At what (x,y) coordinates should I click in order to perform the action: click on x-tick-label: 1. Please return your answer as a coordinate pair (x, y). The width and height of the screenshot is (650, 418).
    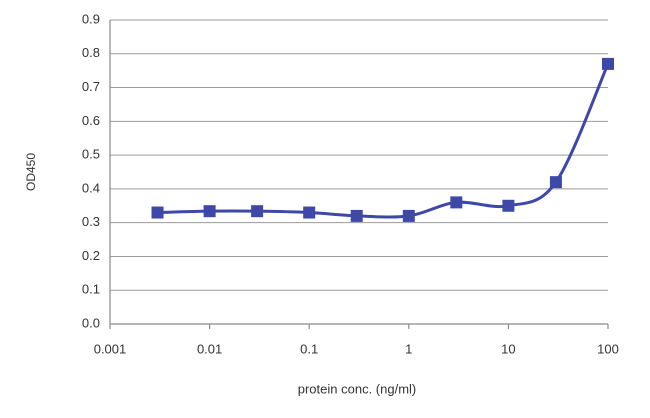
    Looking at the image, I should click on (408, 348).